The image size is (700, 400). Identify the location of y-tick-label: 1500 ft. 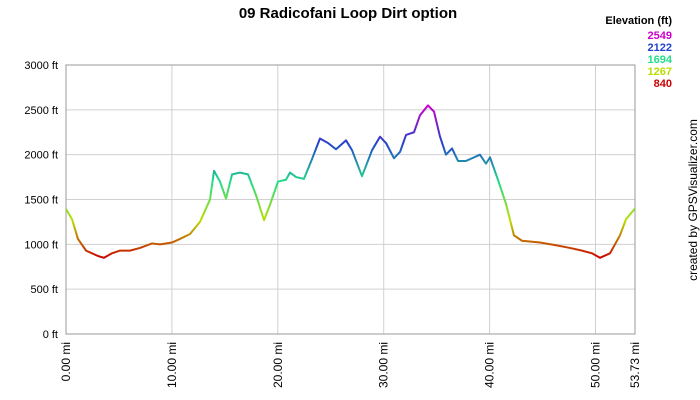
(41, 201).